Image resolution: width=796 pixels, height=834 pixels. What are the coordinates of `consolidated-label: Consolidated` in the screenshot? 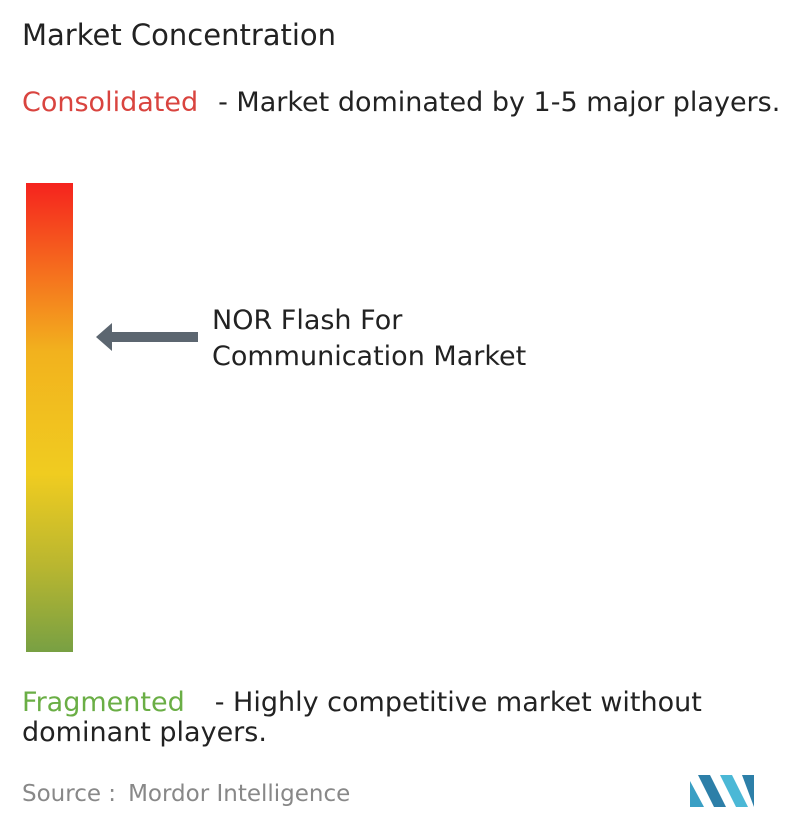 It's located at (110, 102).